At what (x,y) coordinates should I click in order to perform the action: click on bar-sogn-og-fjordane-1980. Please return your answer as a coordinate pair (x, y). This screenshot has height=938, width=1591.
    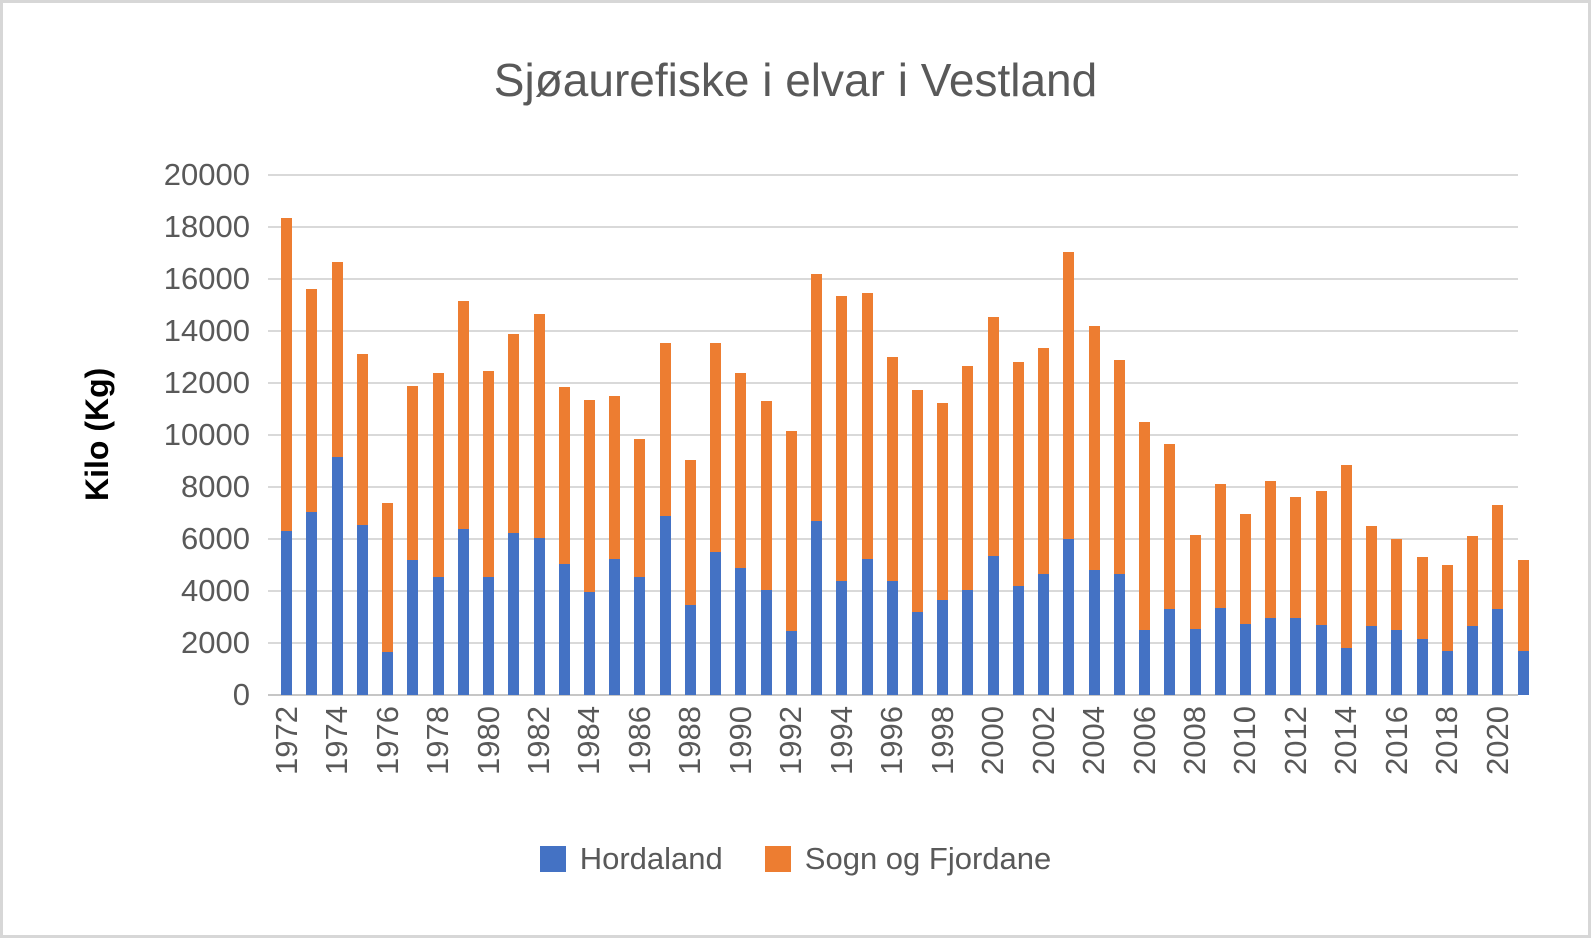
    Looking at the image, I should click on (488, 474).